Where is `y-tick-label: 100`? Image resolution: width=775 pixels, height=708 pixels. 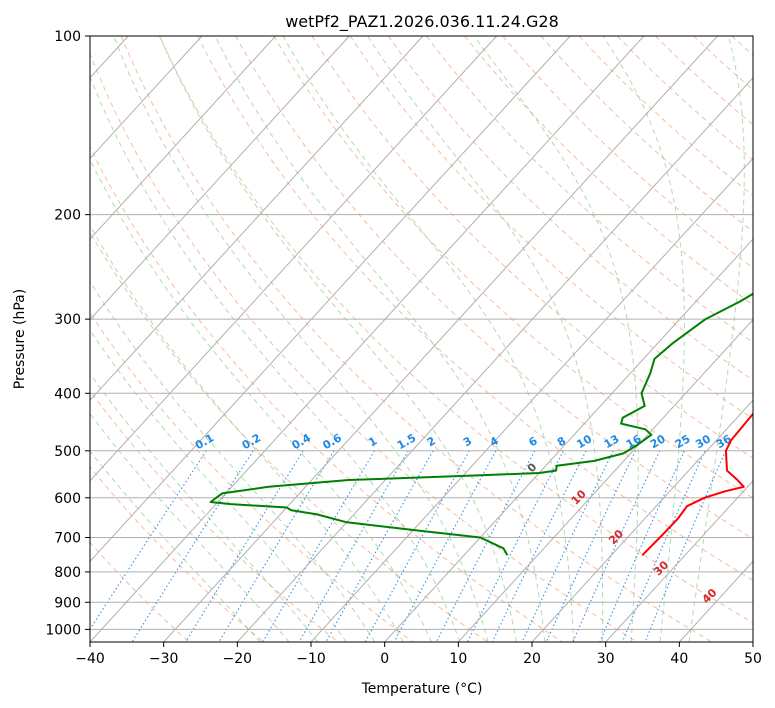 y-tick-label: 100 is located at coordinates (67, 37).